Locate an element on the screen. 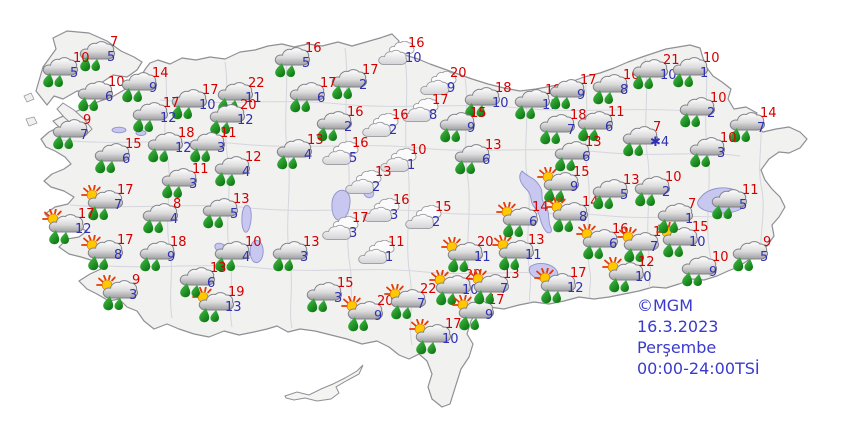 This screenshot has width=855, height=426. weather-station: 14 6 is located at coordinates (531, 218).